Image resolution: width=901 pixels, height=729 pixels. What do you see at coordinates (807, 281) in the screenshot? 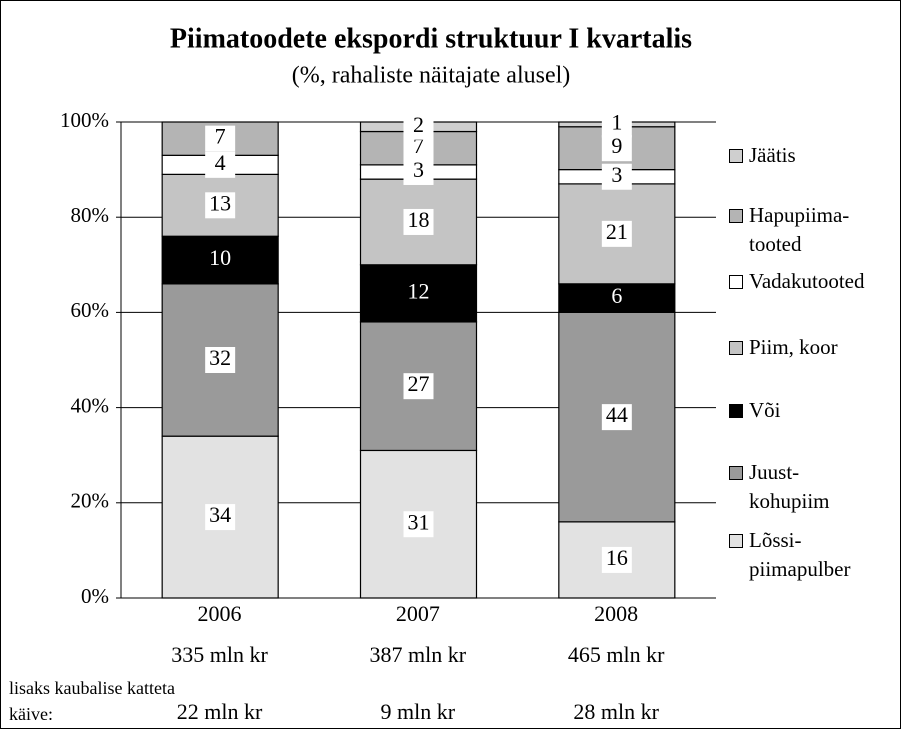
I see `legend-label: Vadakutooted` at bounding box center [807, 281].